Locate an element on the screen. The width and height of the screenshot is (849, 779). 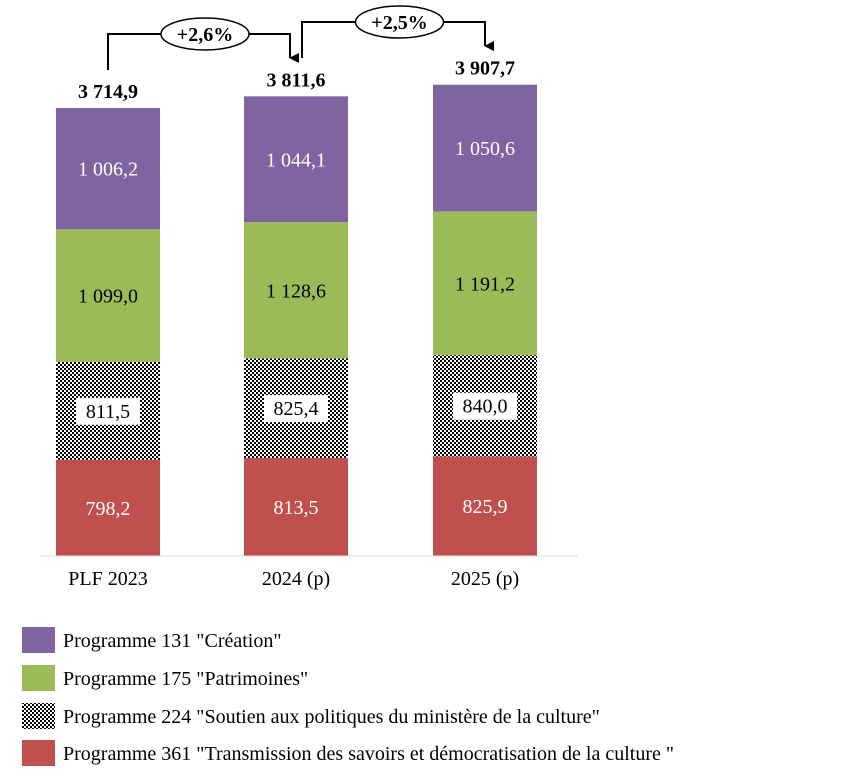
data-label: 1 050,6 is located at coordinates (485, 149).